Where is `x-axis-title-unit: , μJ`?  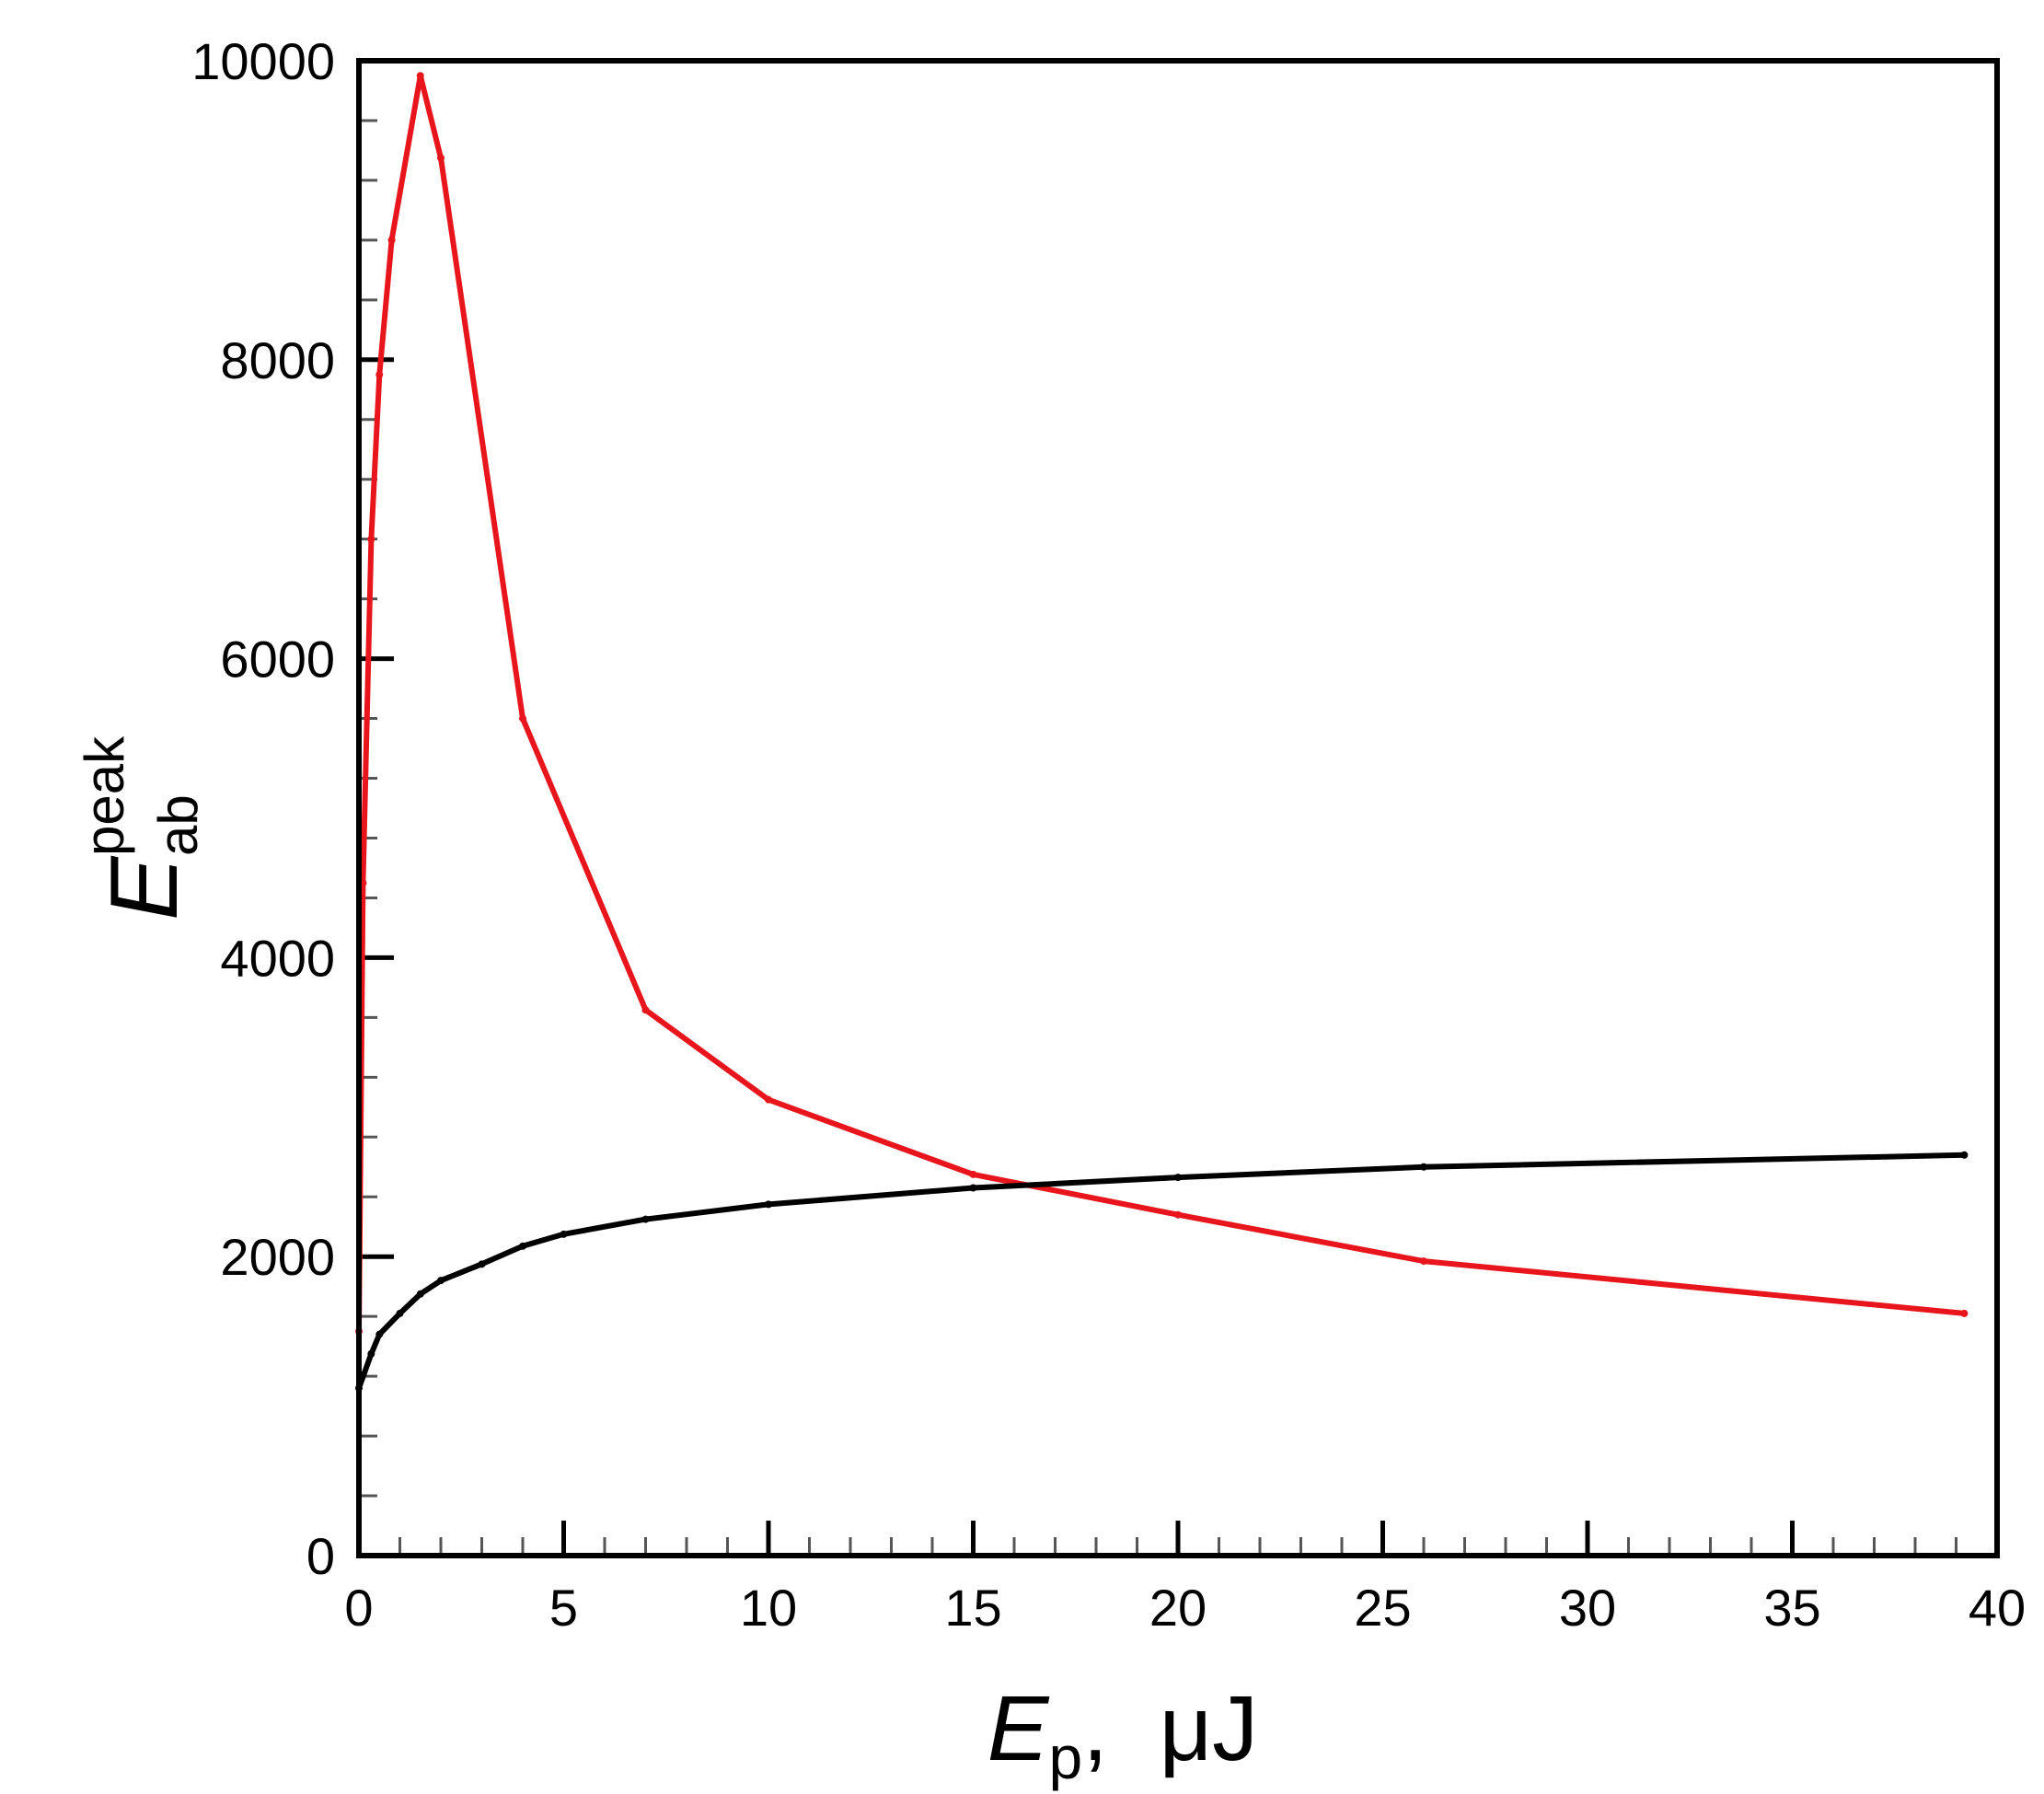
x-axis-title-unit: , μJ is located at coordinates (1170, 1728).